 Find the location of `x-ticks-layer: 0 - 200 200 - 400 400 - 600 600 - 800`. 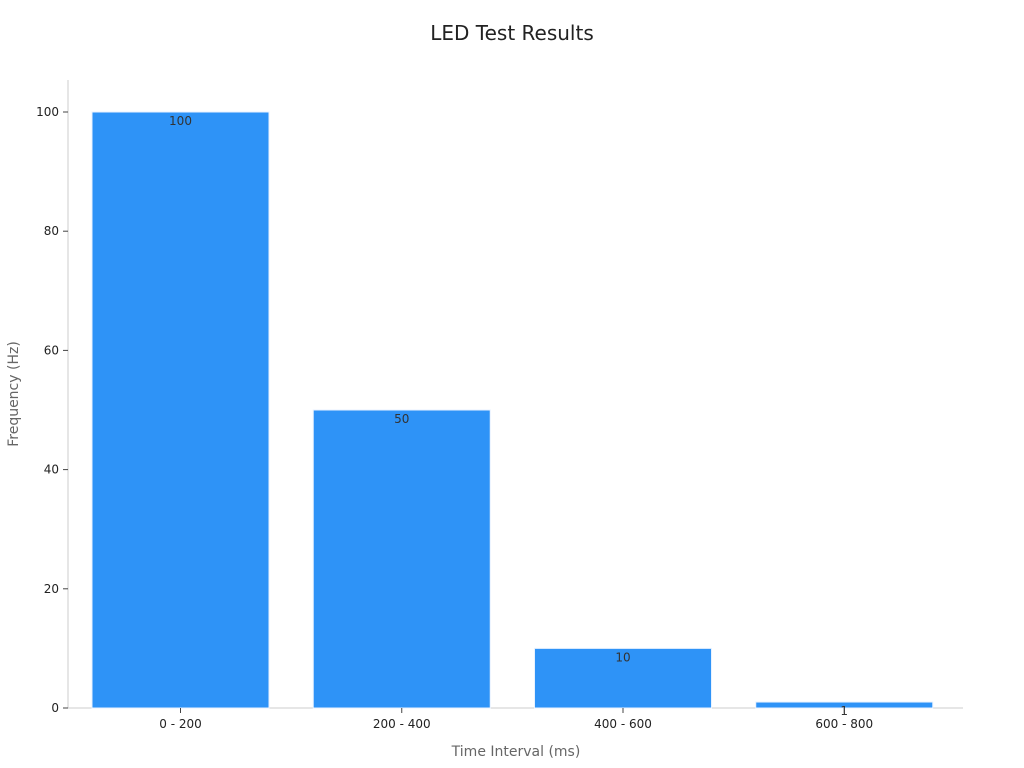

x-ticks-layer: 0 - 200 200 - 400 400 - 600 600 - 800 is located at coordinates (516, 719).